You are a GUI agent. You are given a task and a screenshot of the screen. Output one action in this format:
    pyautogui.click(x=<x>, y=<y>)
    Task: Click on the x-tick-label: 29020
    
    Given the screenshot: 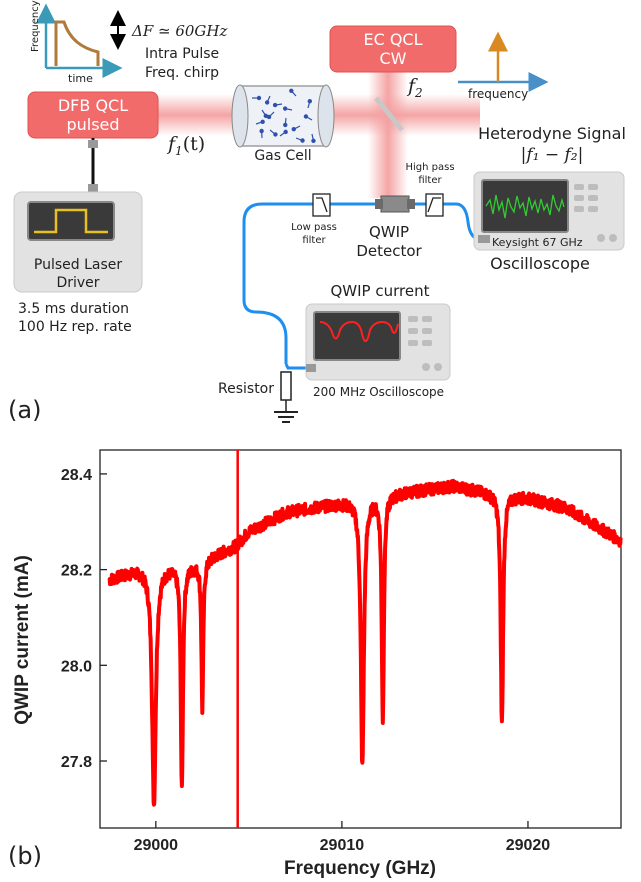 What is the action you would take?
    pyautogui.click(x=528, y=845)
    